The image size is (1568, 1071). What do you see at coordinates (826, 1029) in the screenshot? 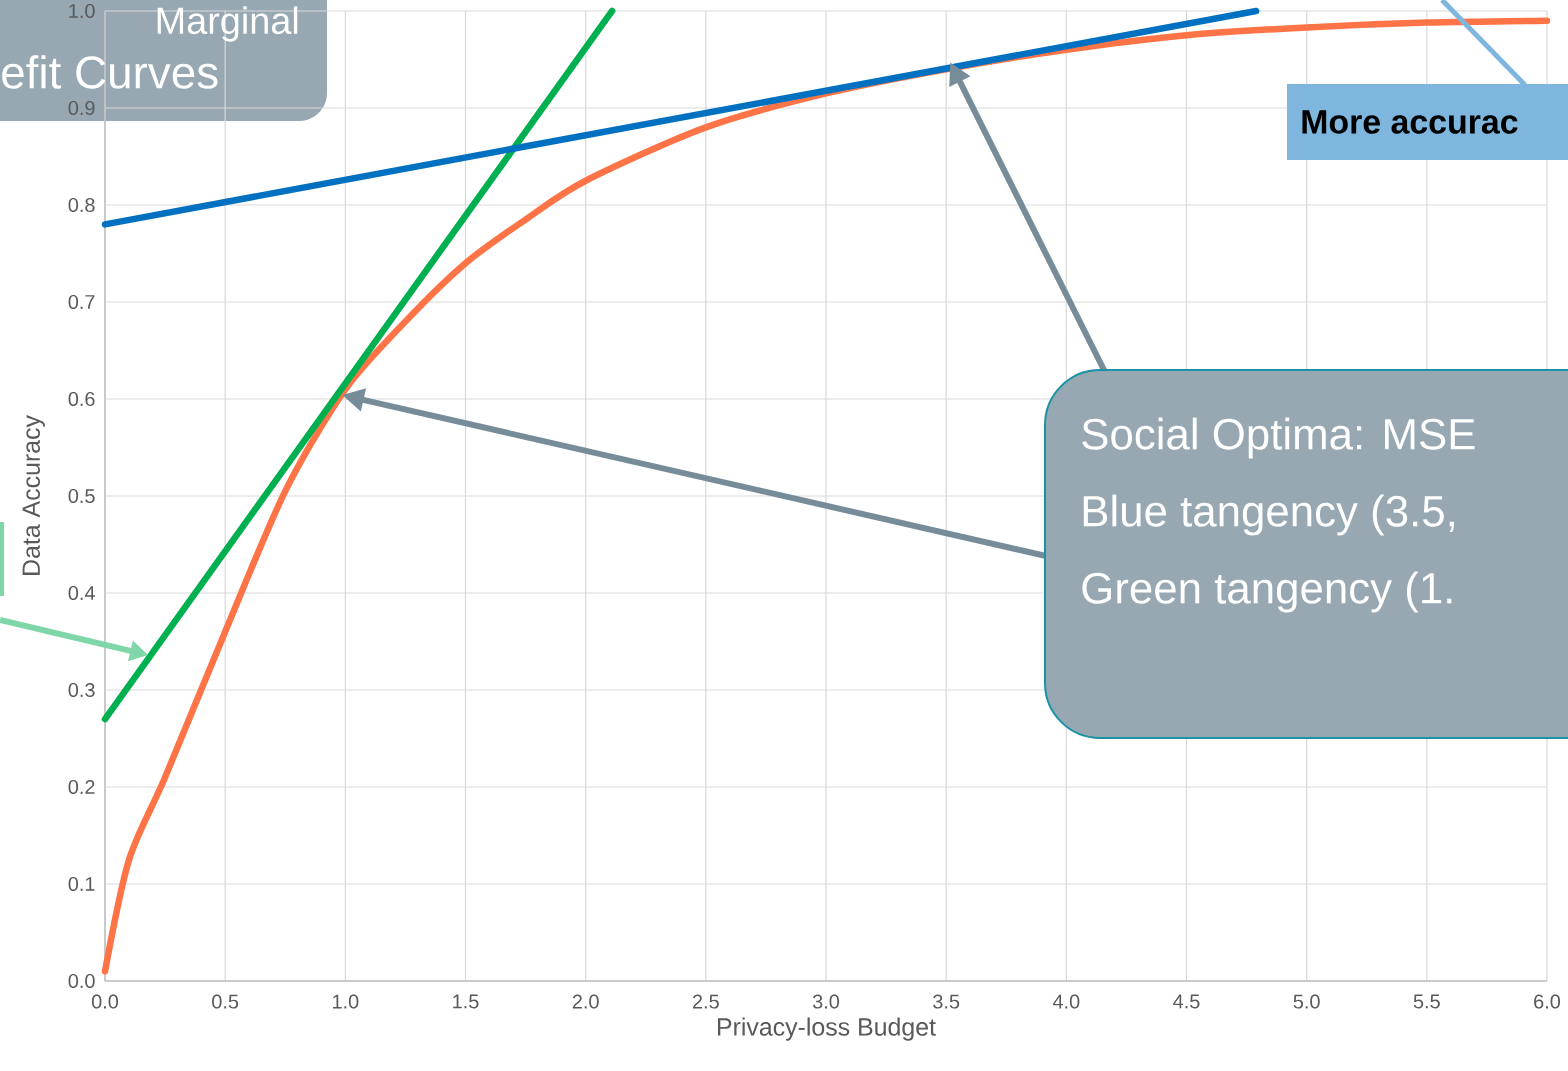
I see `x-axis-title: Privacy-loss Budget` at bounding box center [826, 1029].